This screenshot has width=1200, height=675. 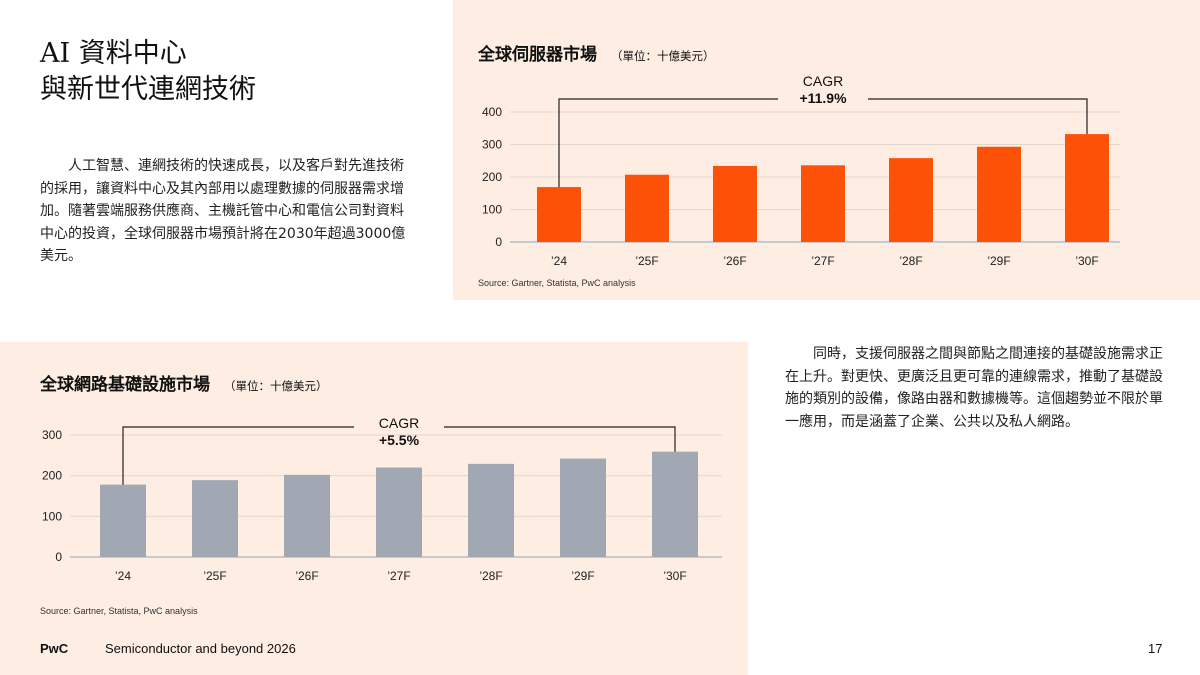 I want to click on server-chart-unit: （單位：十億美元）, so click(x=663, y=56).